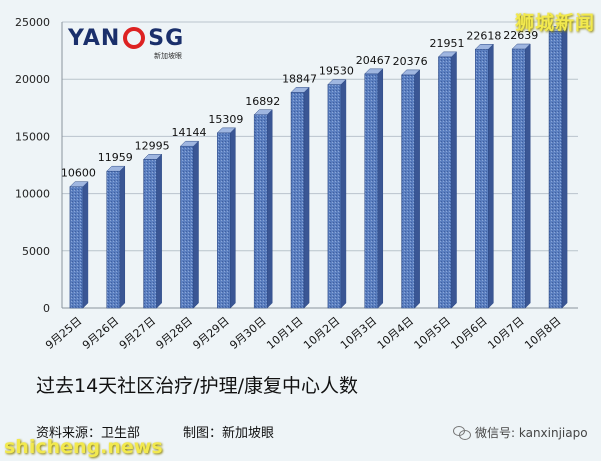 The width and height of the screenshot is (601, 461). Describe the element at coordinates (247, 333) in the screenshot. I see `x-tick-label: 9月30日` at that location.